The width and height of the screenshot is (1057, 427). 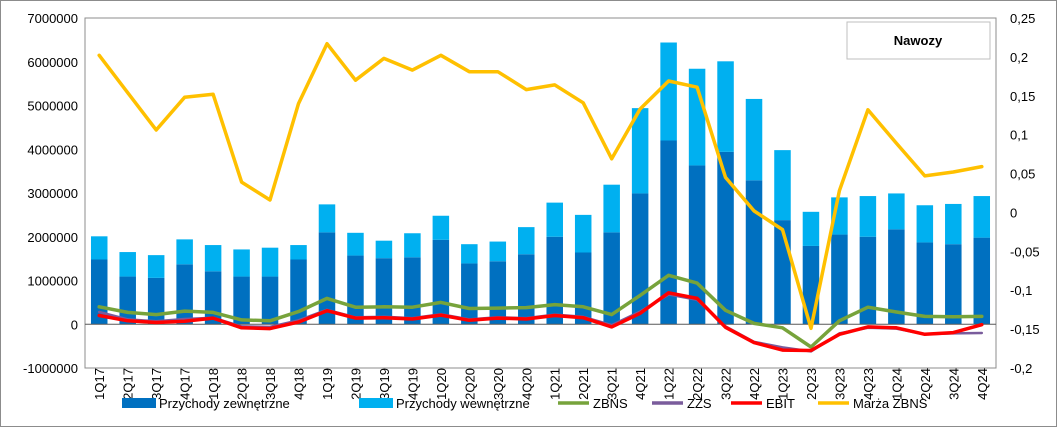 What do you see at coordinates (52, 193) in the screenshot?
I see `left-axis-tick-label: 3000000` at bounding box center [52, 193].